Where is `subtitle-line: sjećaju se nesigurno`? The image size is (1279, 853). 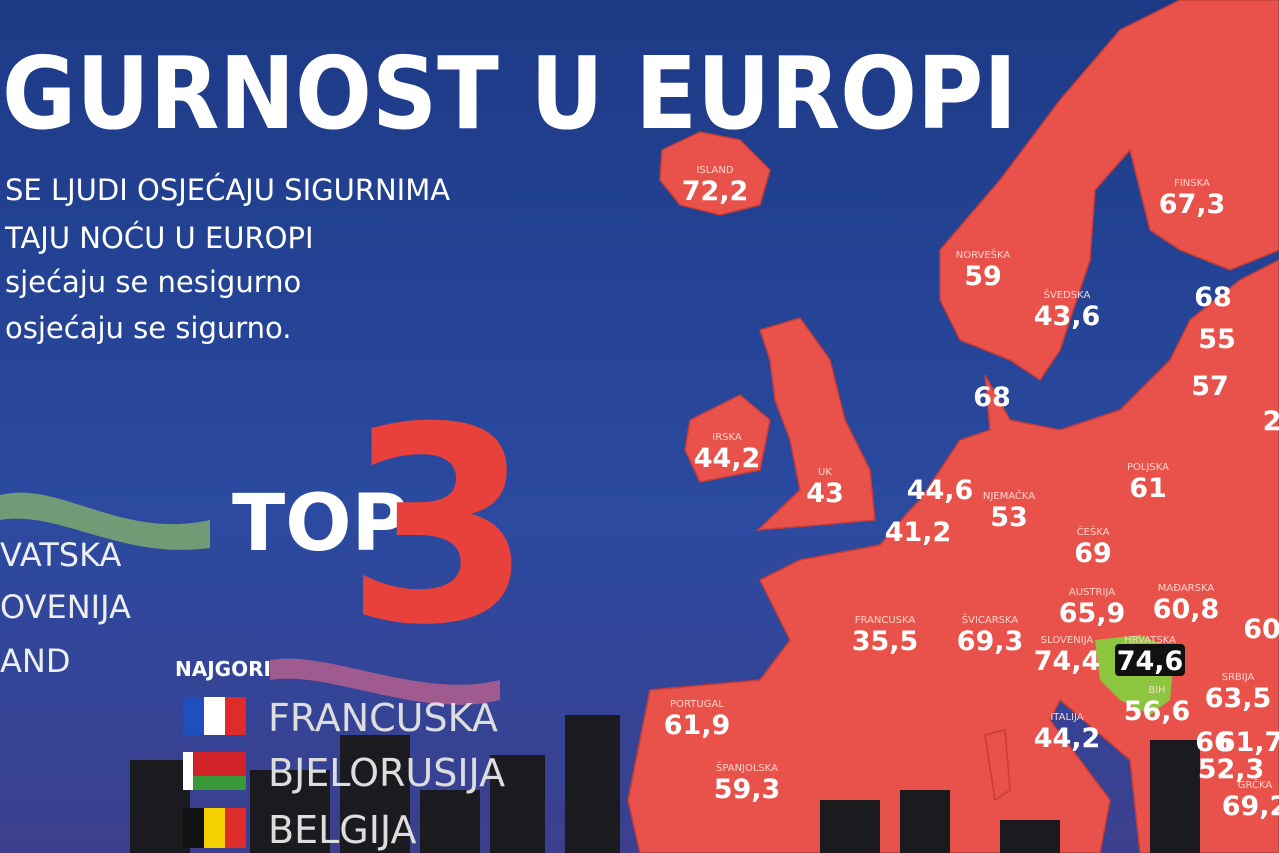 subtitle-line: sjećaju se nesigurno is located at coordinates (153, 282).